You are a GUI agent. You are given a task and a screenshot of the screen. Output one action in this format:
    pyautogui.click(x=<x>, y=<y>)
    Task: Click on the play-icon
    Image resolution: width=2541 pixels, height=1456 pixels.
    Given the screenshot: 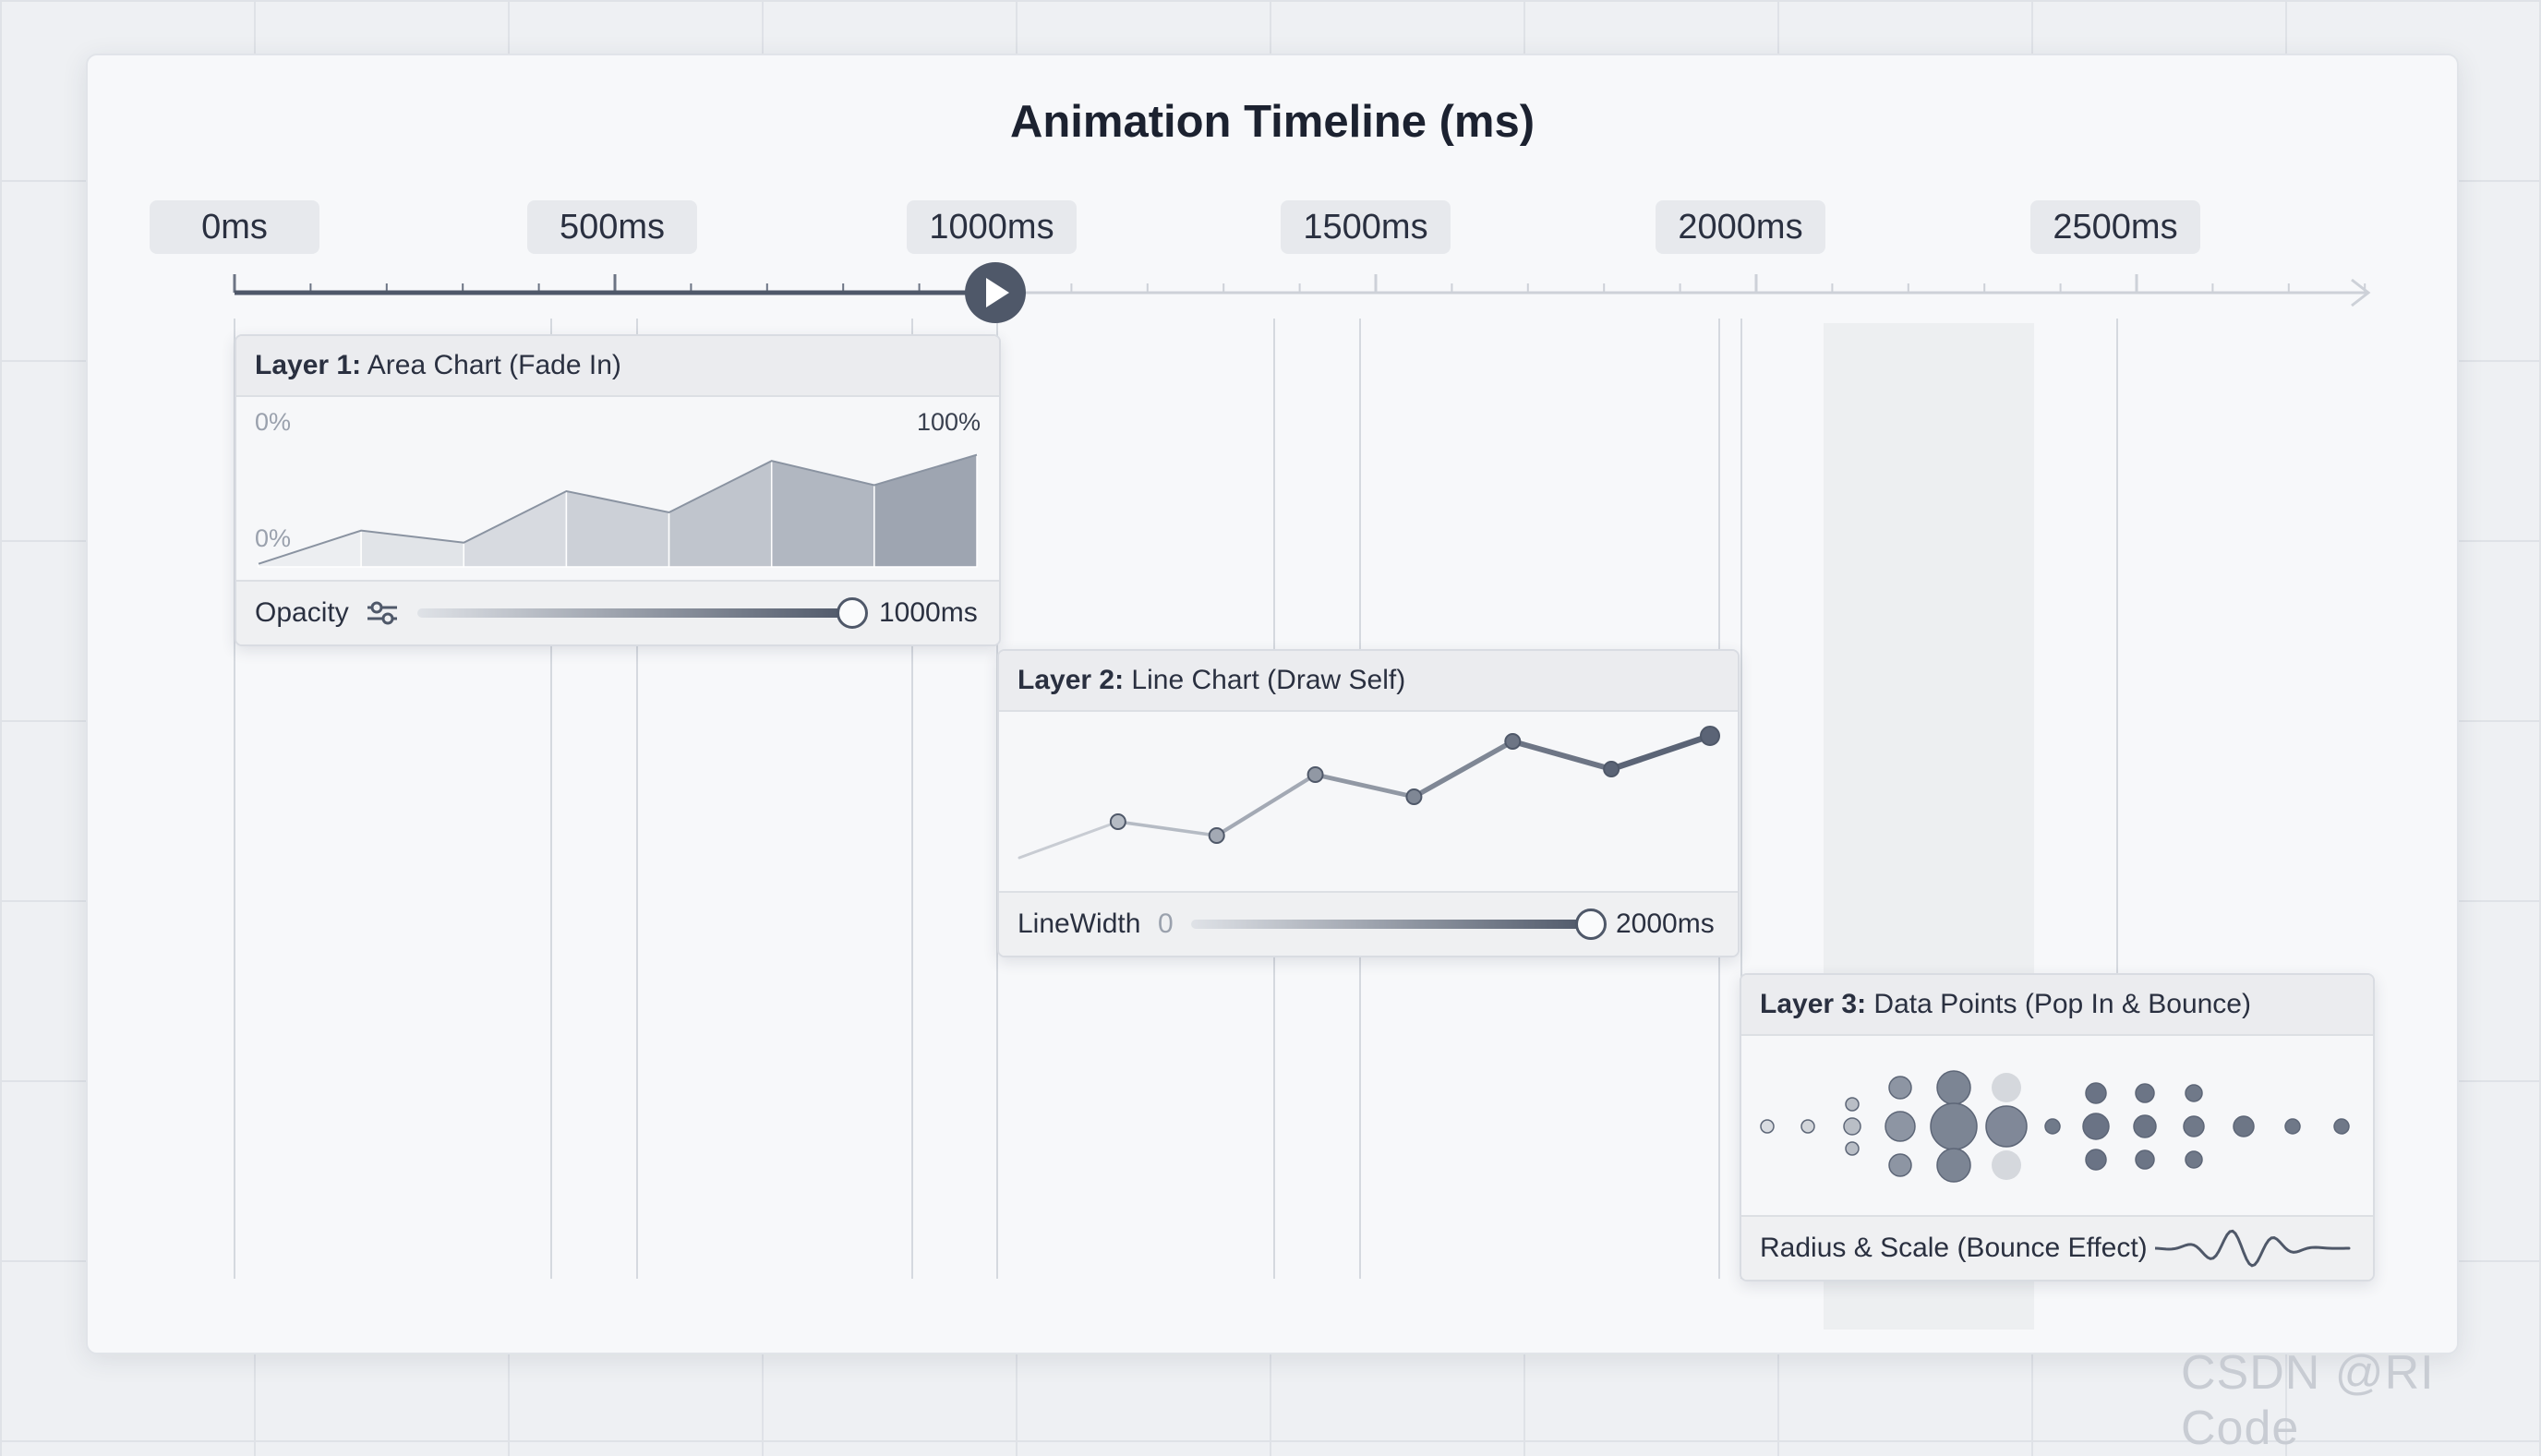 What is the action you would take?
    pyautogui.click(x=997, y=292)
    